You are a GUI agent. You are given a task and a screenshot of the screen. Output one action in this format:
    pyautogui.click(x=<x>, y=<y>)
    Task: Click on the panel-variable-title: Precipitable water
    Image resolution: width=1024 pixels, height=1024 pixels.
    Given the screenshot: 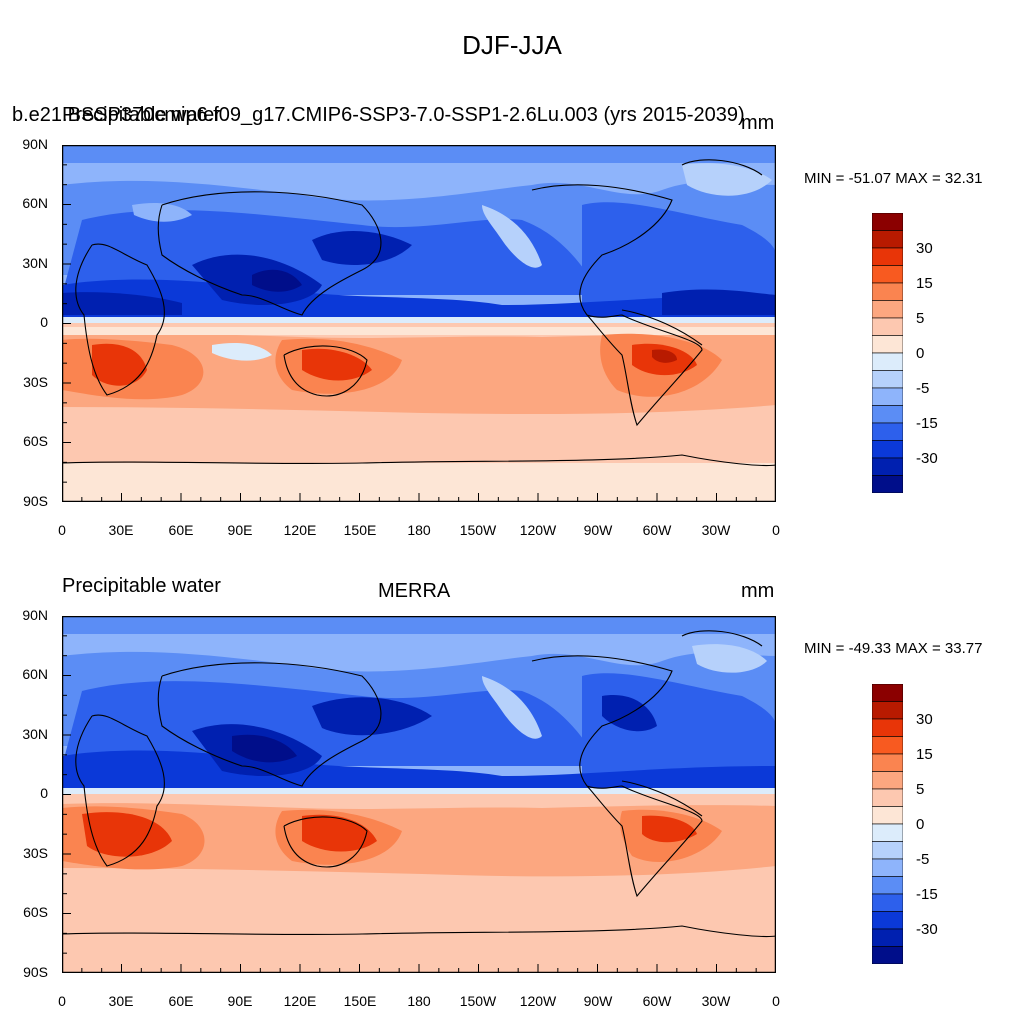 What is the action you would take?
    pyautogui.click(x=141, y=586)
    